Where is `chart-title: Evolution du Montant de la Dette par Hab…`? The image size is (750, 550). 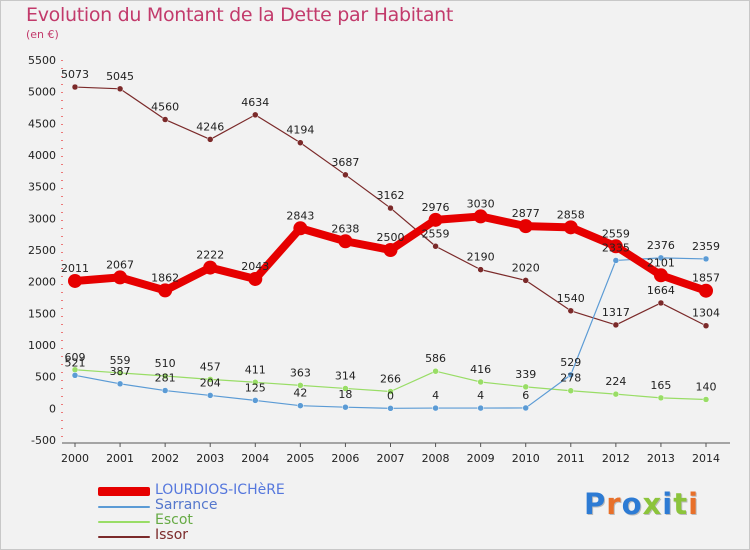
chart-title: Evolution du Montant de la Dette par Hab… is located at coordinates (240, 15).